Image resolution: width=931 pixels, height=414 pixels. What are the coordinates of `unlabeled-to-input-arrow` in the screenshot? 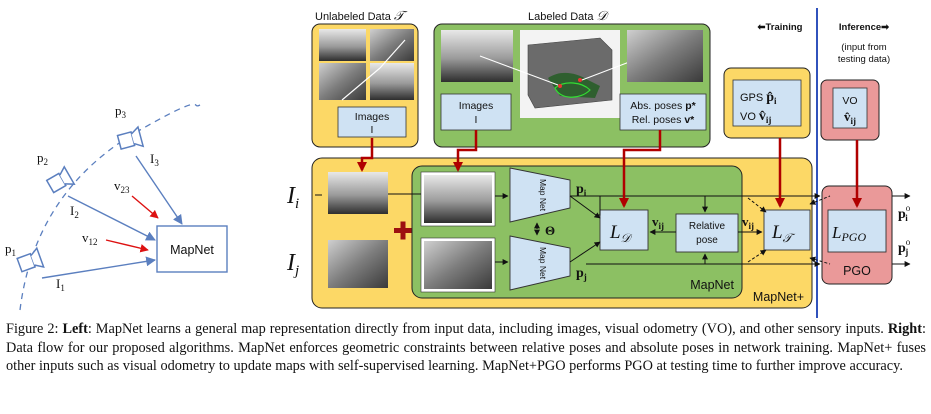 It's located at (365, 155).